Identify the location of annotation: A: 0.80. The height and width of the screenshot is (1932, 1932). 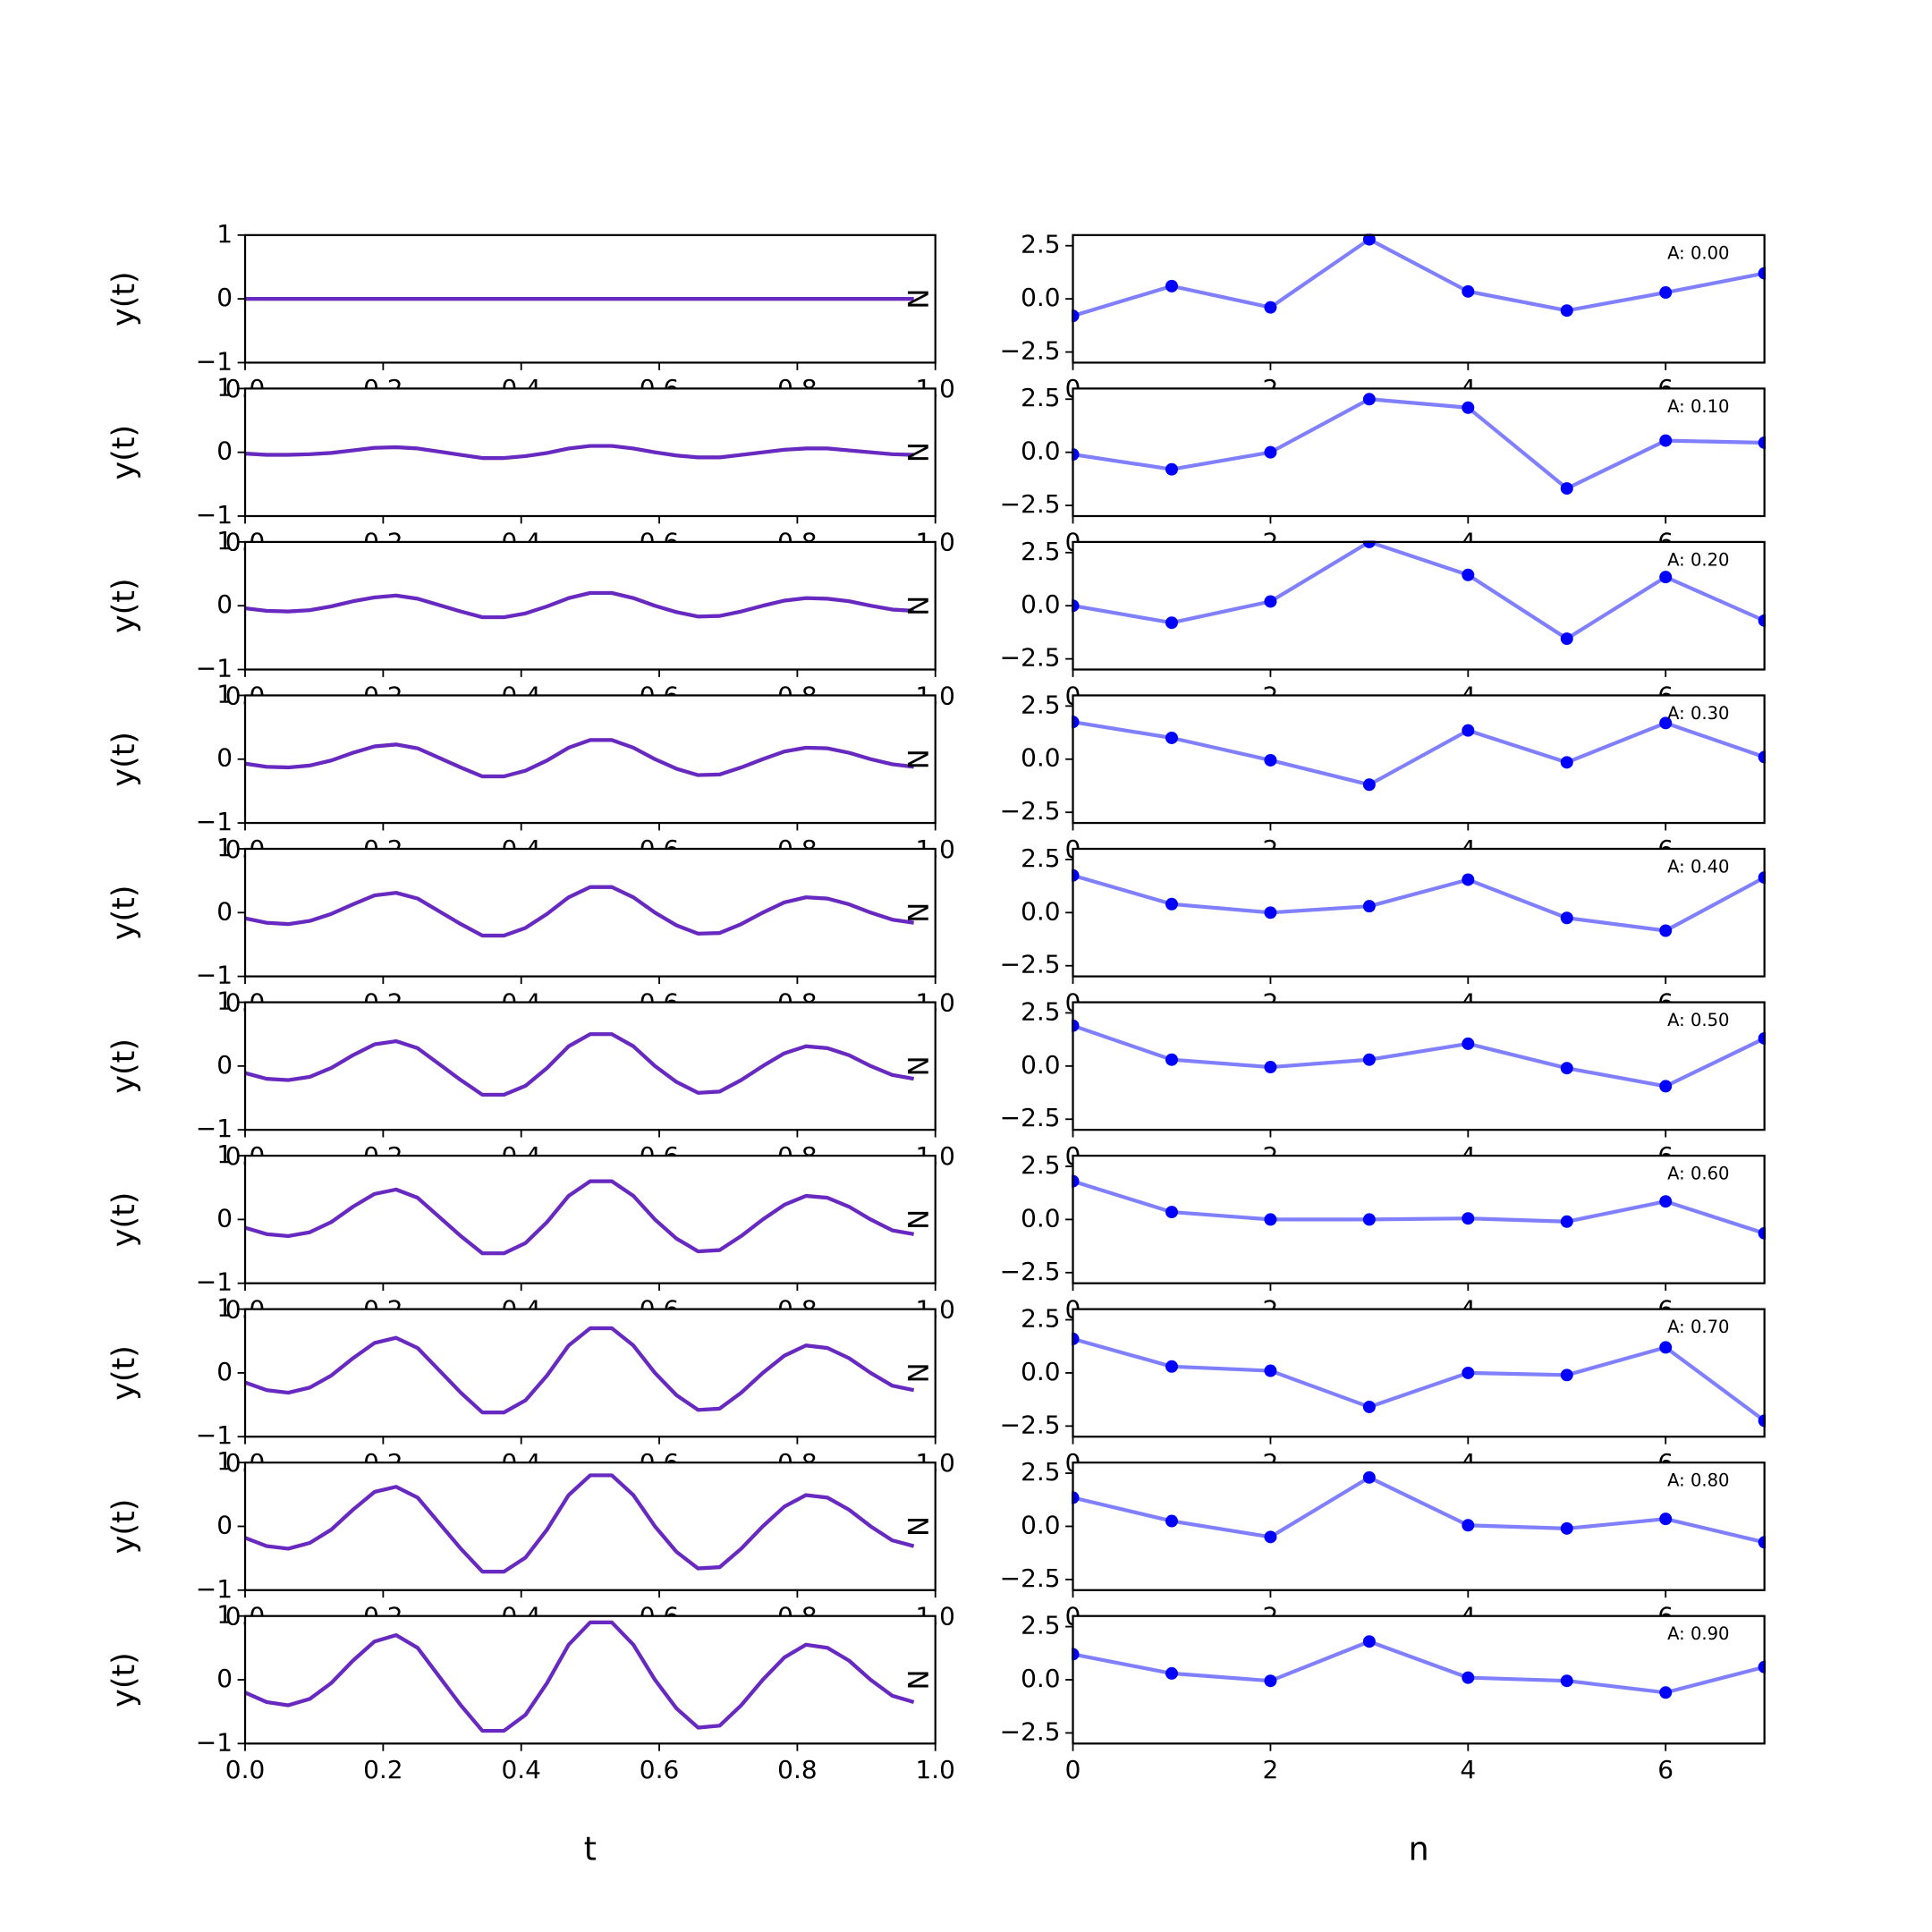
(1698, 1480).